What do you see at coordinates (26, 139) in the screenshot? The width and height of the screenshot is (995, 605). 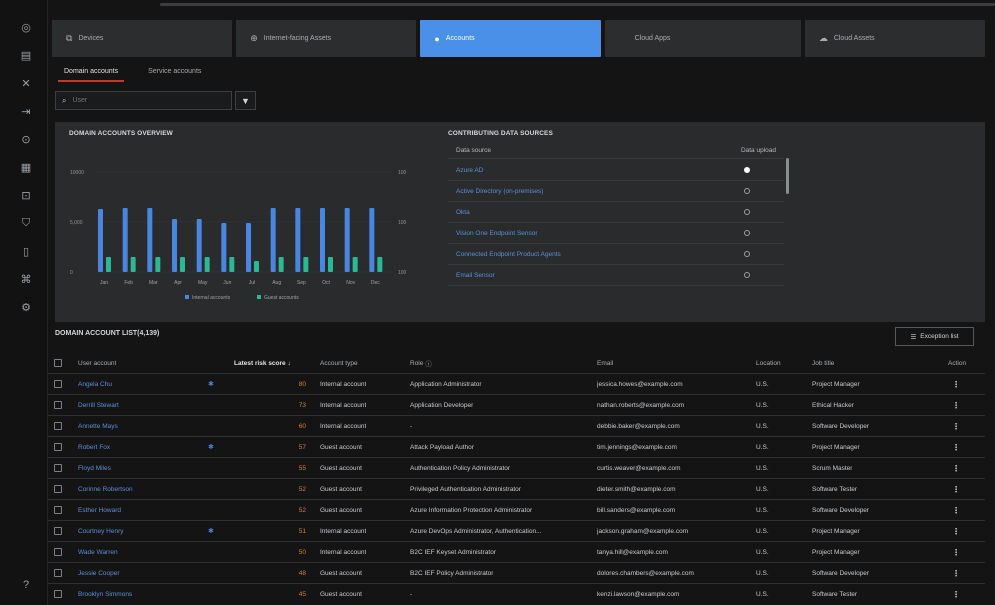 I see `search-nav-icon: ⊙` at bounding box center [26, 139].